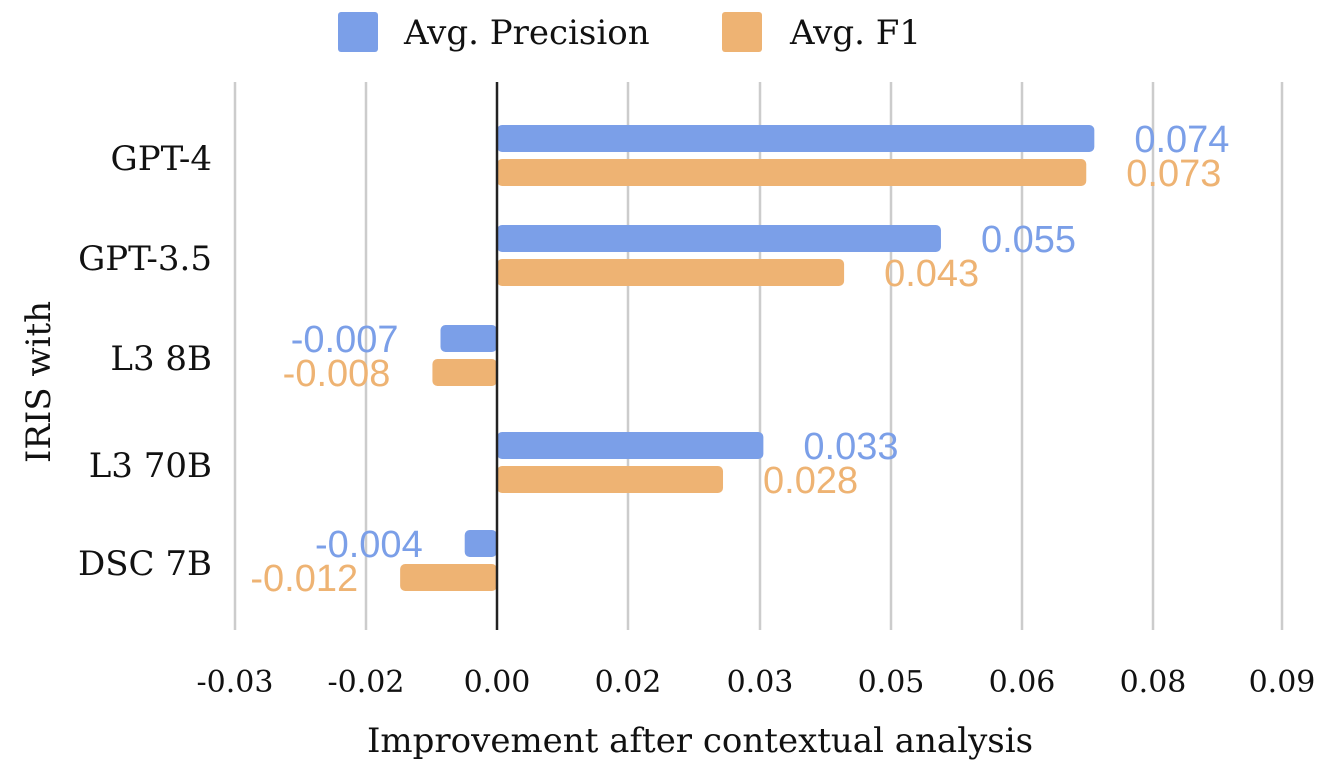 Image resolution: width=1330 pixels, height=782 pixels. I want to click on x-tick-label: 0.06, so click(1022, 682).